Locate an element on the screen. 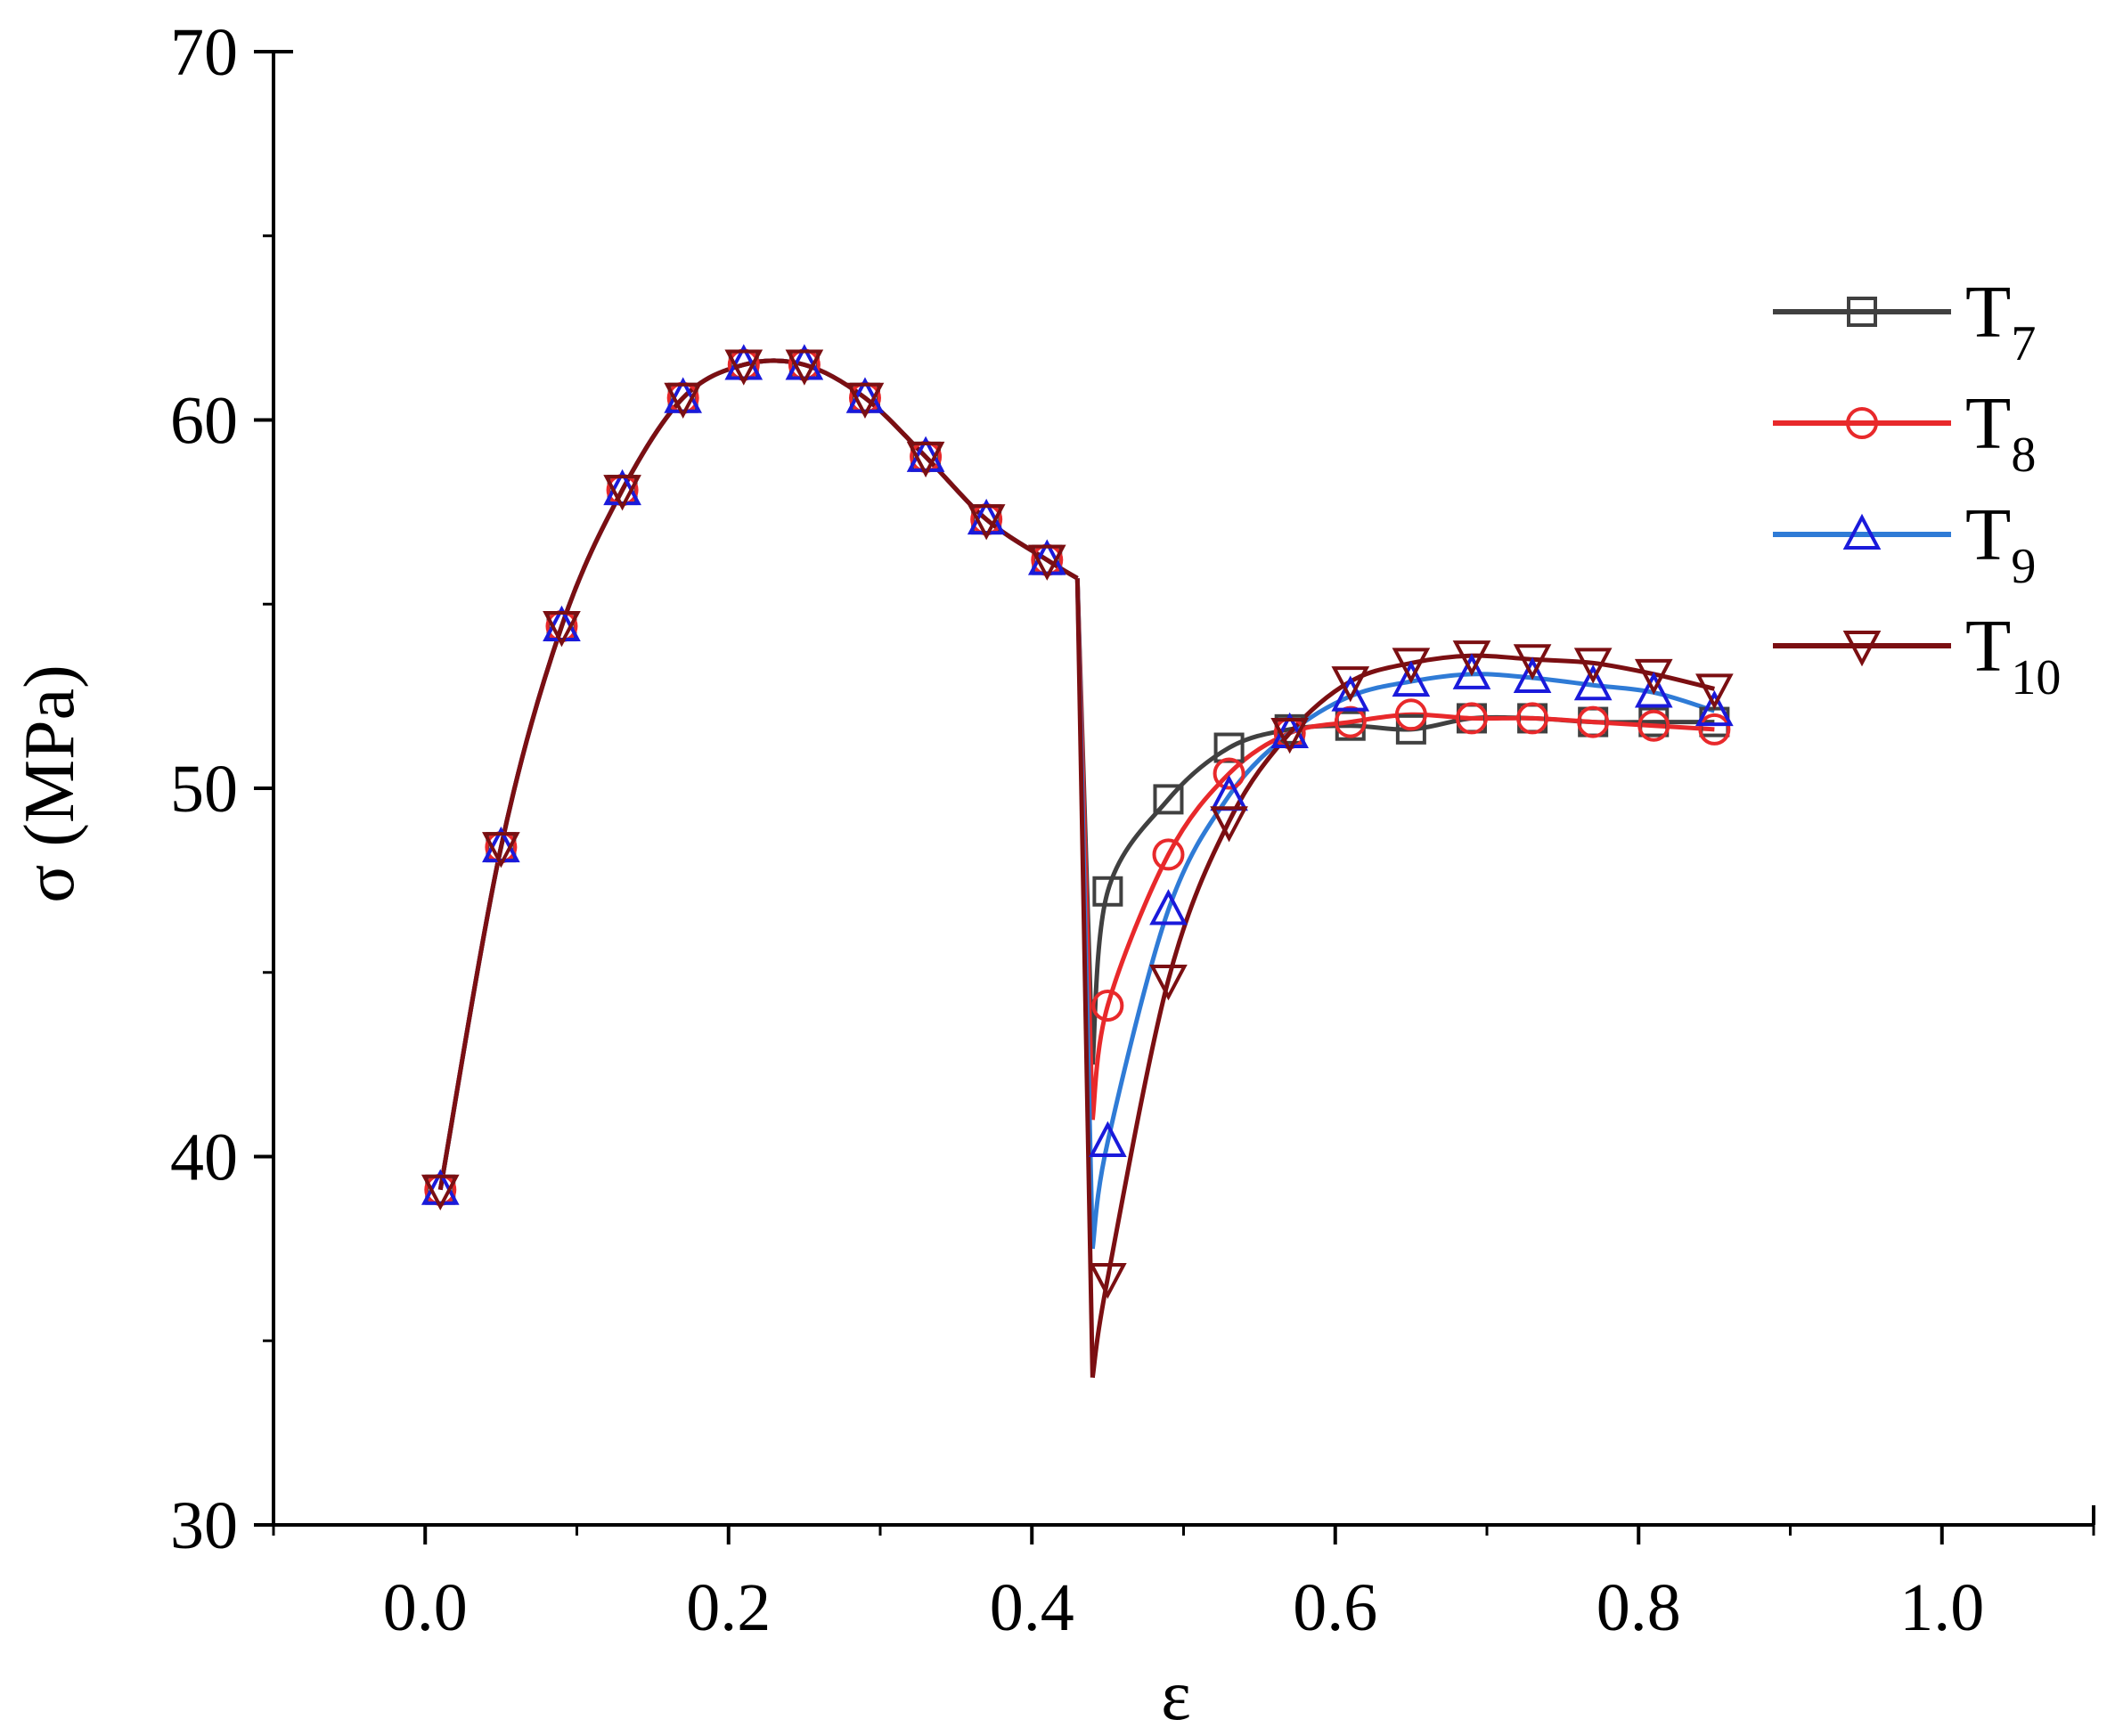  legend-label-t8: T8 is located at coordinates (2001, 433).